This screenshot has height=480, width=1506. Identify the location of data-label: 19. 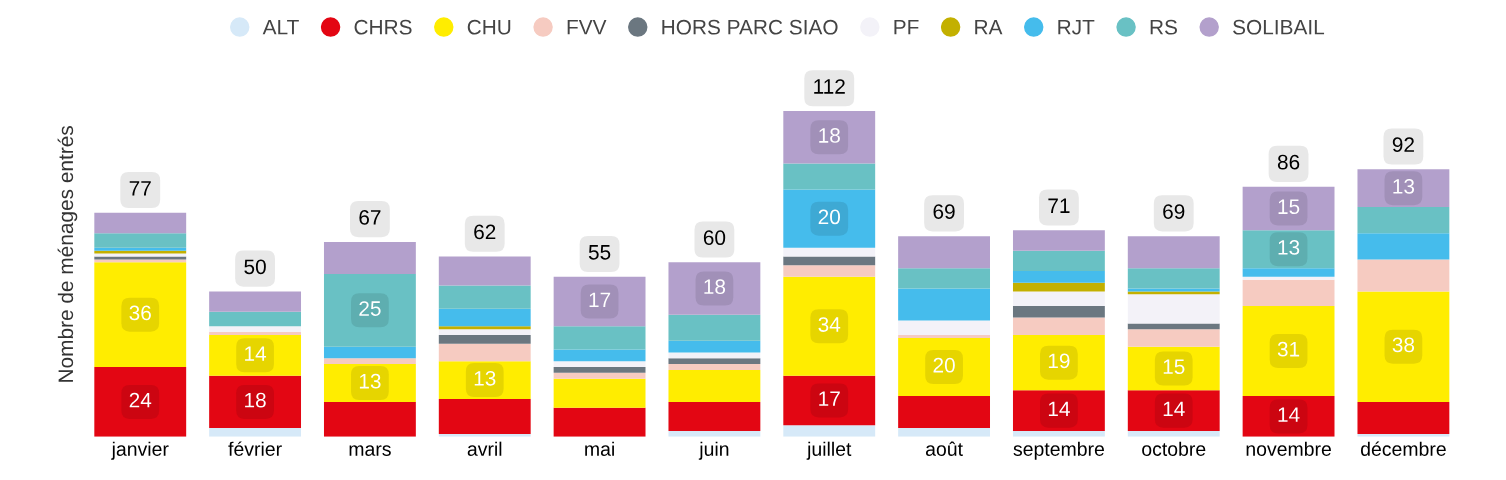
(1059, 361).